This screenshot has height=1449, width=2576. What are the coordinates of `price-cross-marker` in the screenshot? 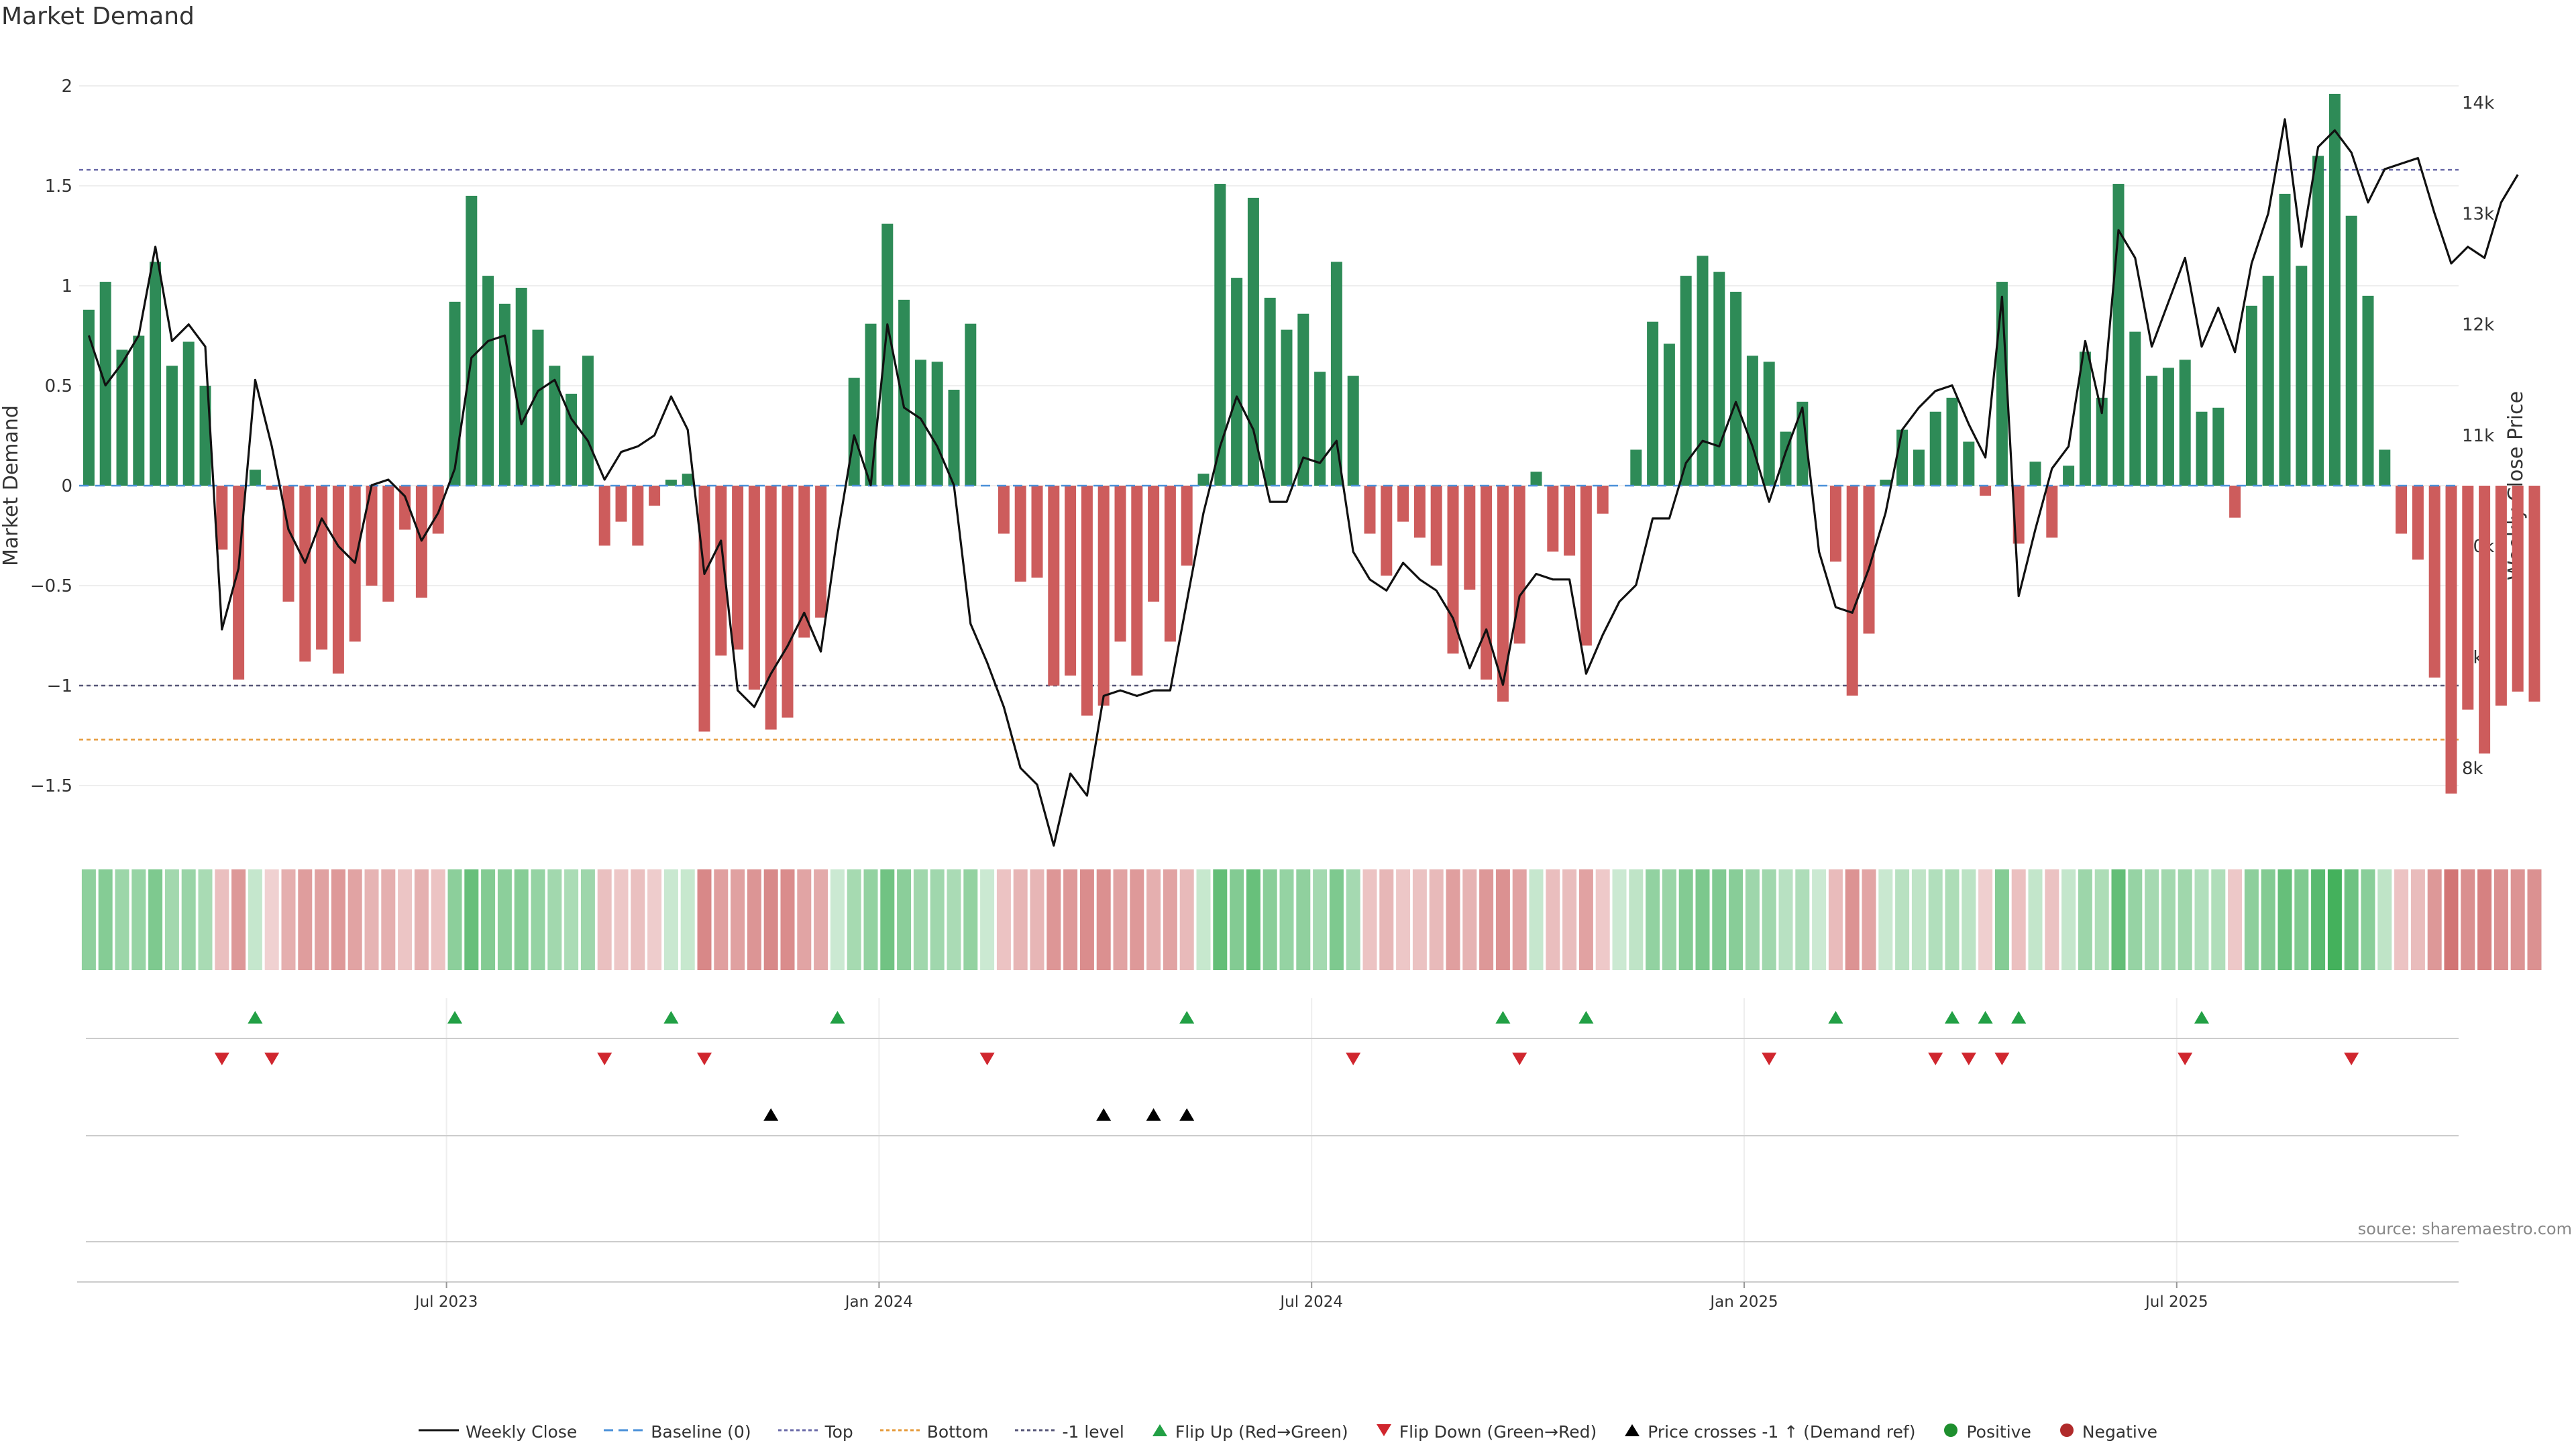 It's located at (1104, 1114).